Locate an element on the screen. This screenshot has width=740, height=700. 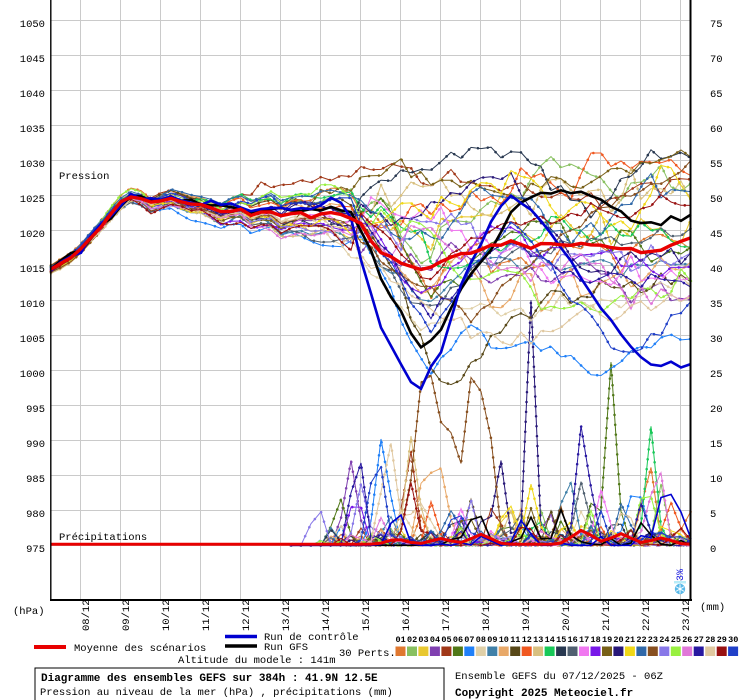
svg-text:Ensemble GEFS du 07/12/2025 -: Ensemble GEFS du 07/12/2025 - 06Z is located at coordinates (559, 677).